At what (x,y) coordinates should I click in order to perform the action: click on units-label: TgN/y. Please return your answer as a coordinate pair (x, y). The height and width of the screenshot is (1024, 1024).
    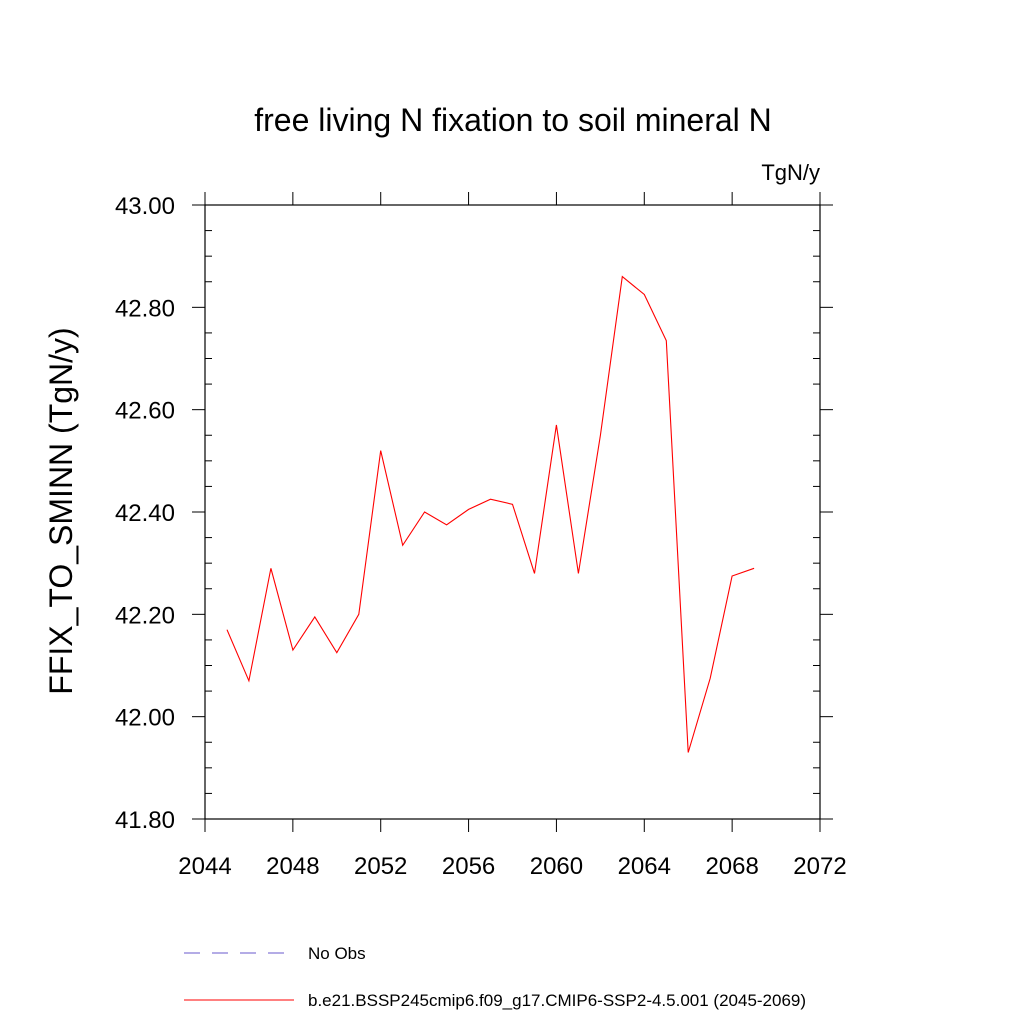
    Looking at the image, I should click on (790, 172).